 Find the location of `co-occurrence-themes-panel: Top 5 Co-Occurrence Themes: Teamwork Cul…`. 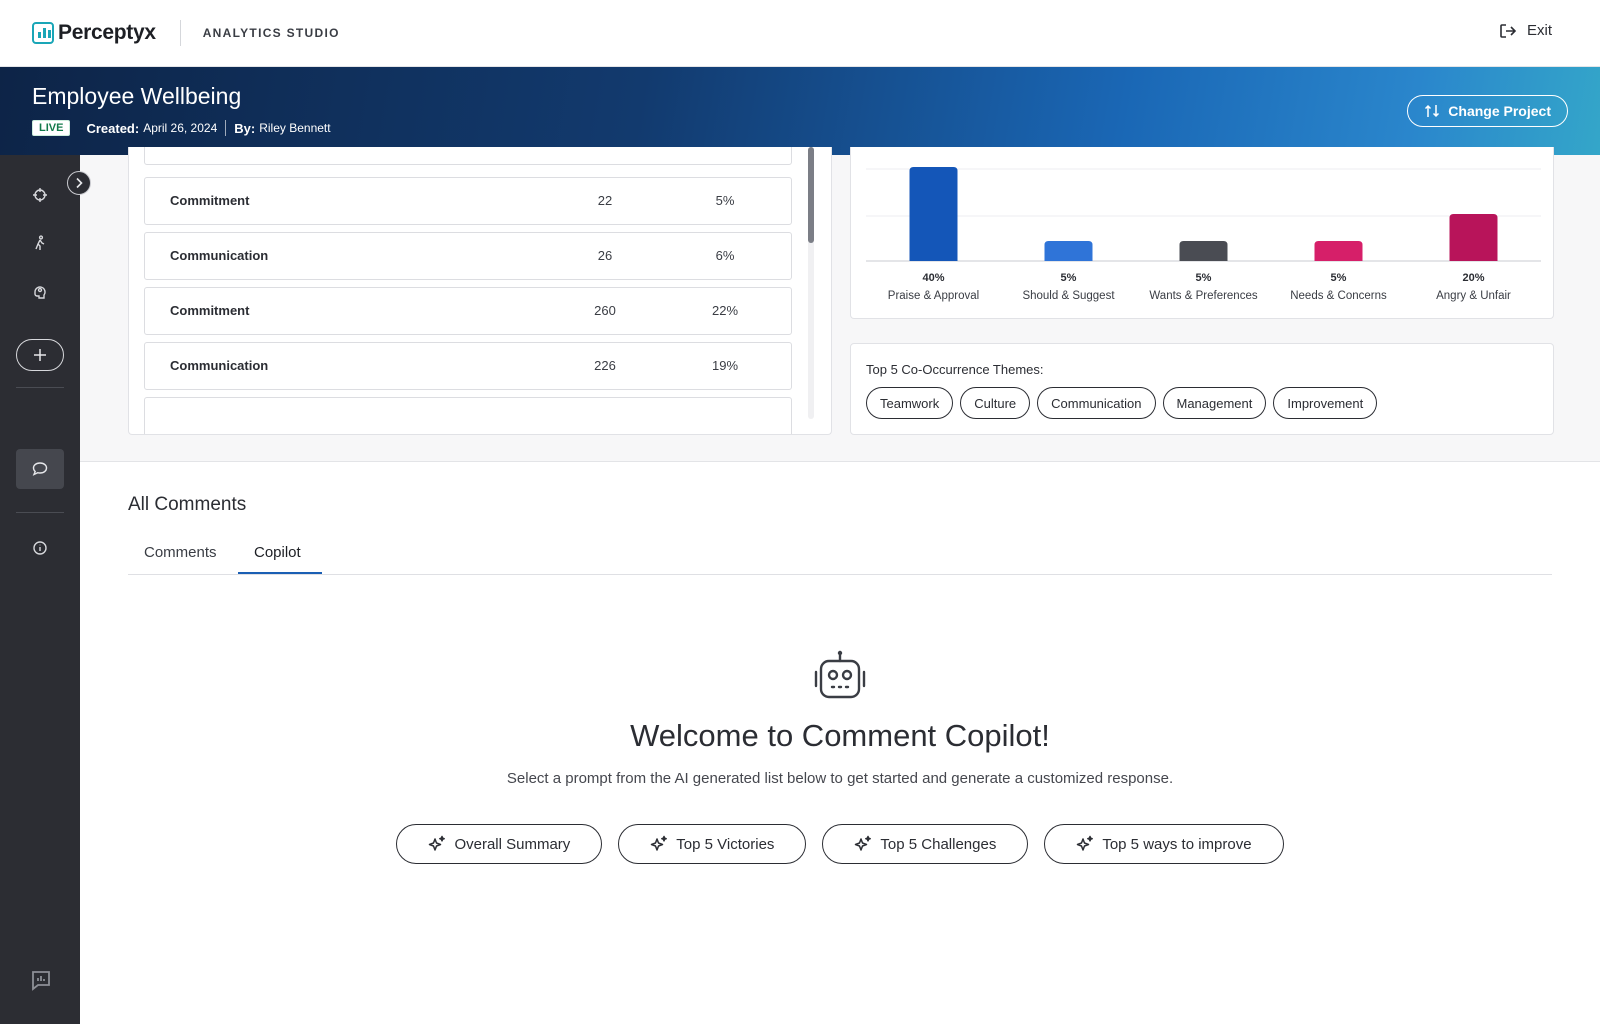

co-occurrence-themes-panel: Top 5 Co-Occurrence Themes: Teamwork Cul… is located at coordinates (1202, 389).